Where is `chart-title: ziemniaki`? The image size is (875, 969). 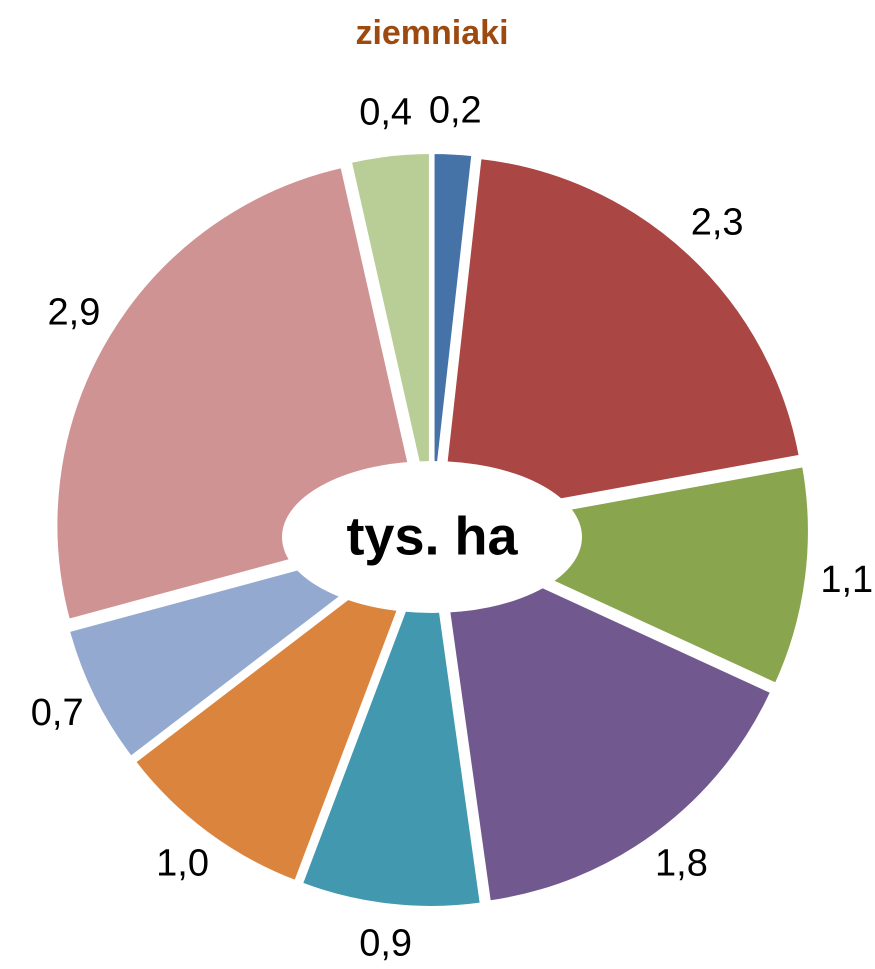
chart-title: ziemniaki is located at coordinates (431, 33).